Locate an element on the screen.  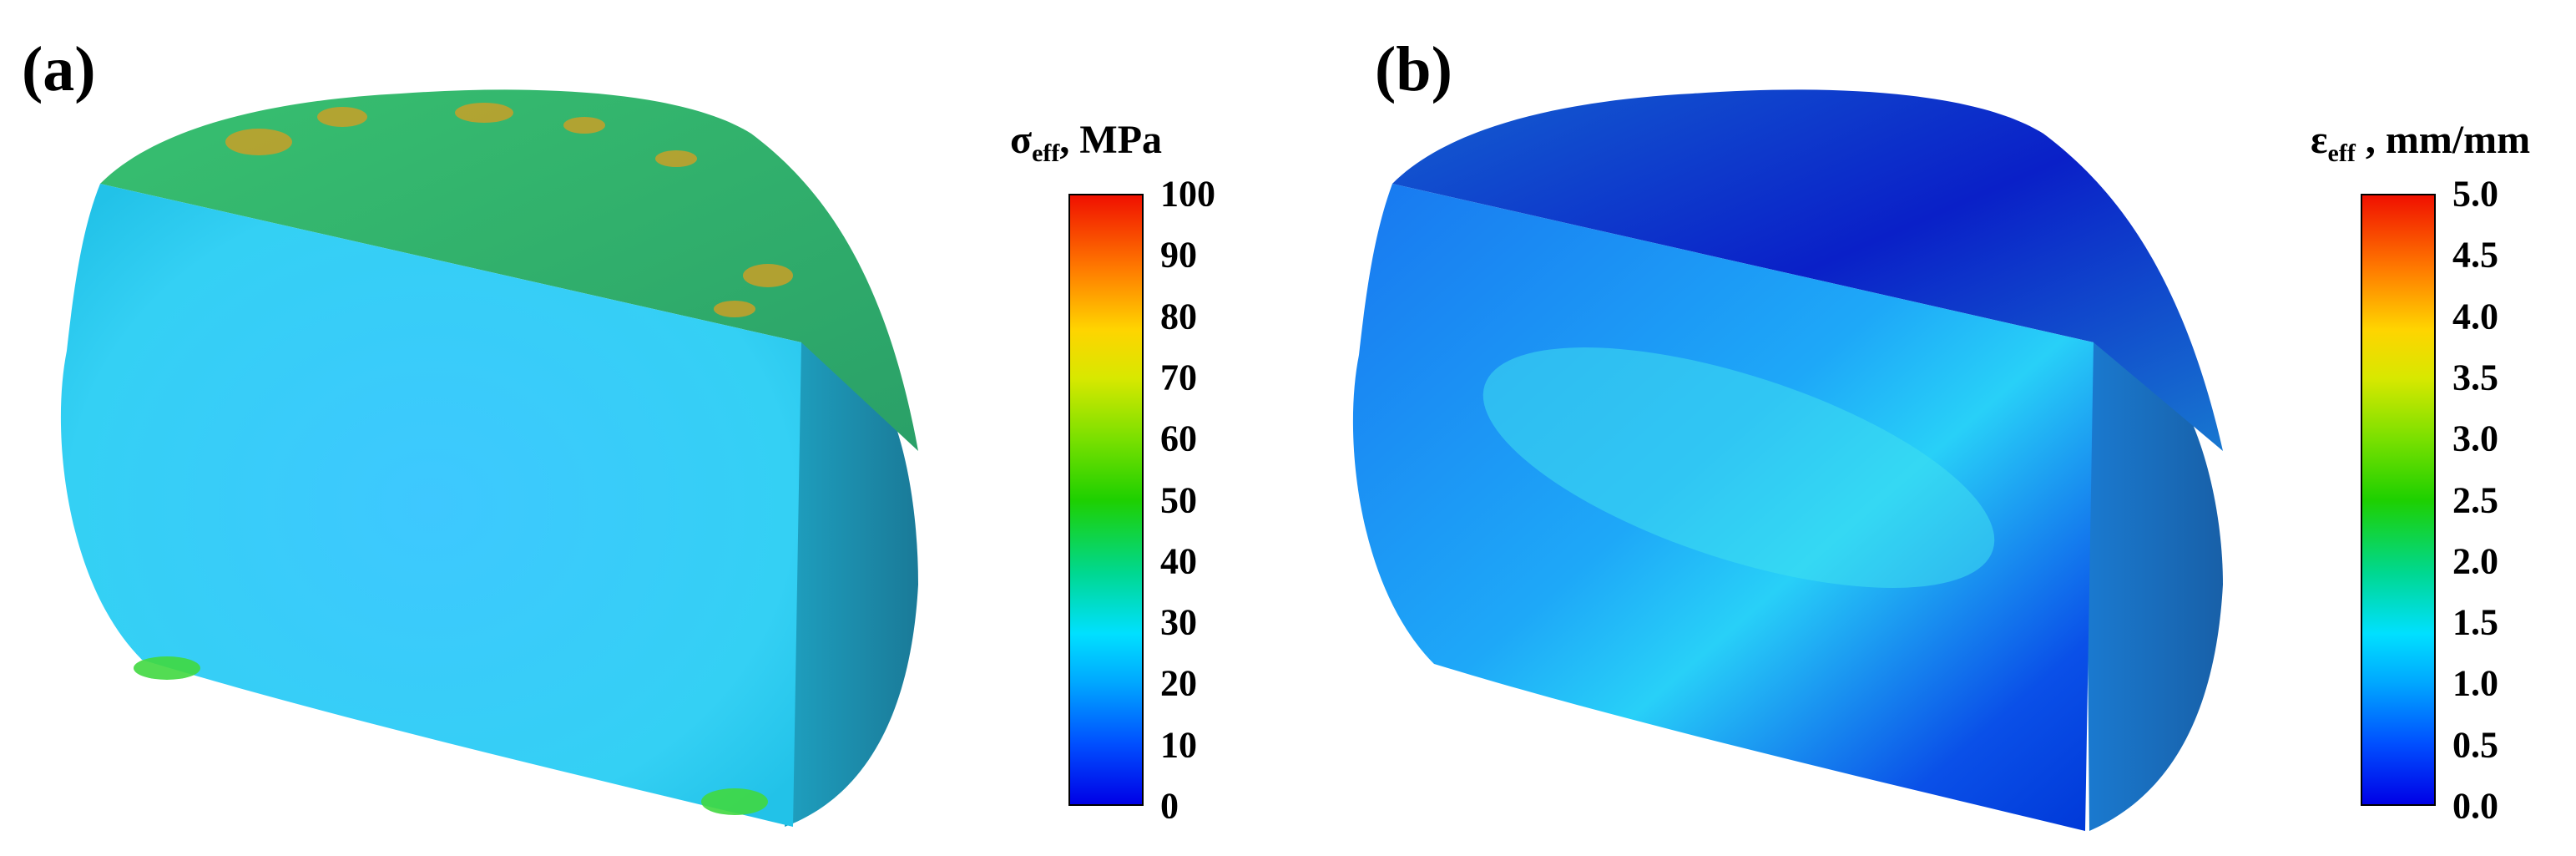
tick-label: 20 is located at coordinates (1178, 683).